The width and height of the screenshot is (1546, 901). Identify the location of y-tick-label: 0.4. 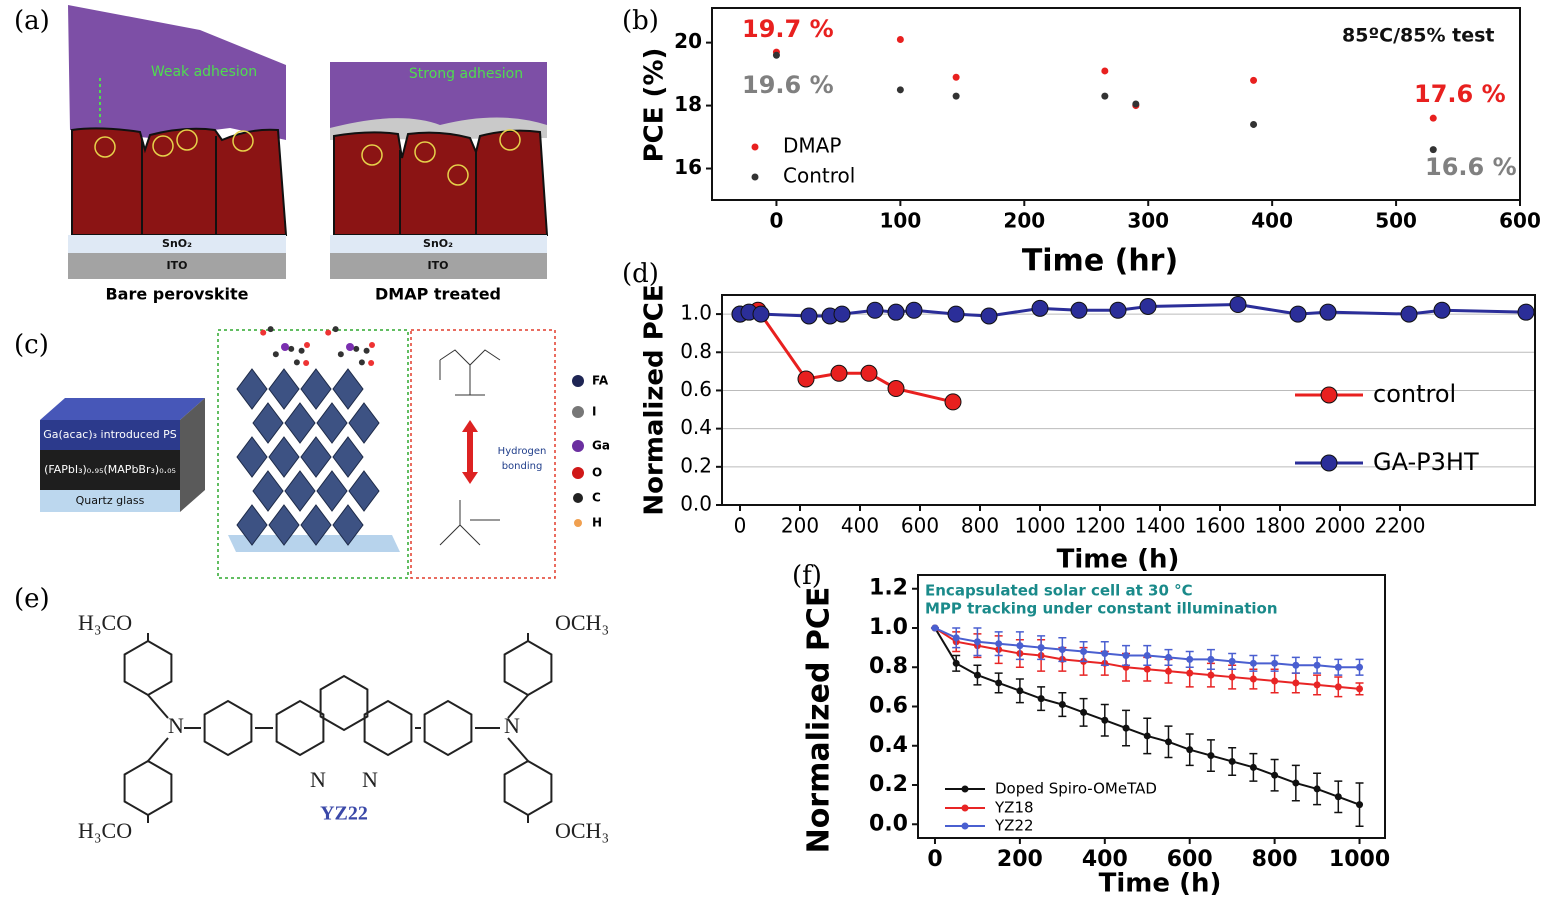
(888, 745).